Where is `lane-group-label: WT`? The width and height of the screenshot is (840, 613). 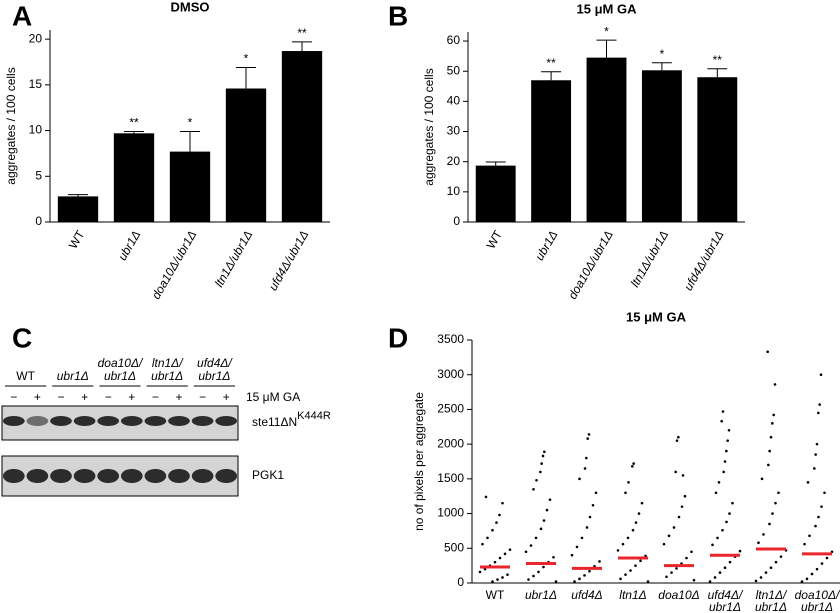 lane-group-label: WT is located at coordinates (25, 376).